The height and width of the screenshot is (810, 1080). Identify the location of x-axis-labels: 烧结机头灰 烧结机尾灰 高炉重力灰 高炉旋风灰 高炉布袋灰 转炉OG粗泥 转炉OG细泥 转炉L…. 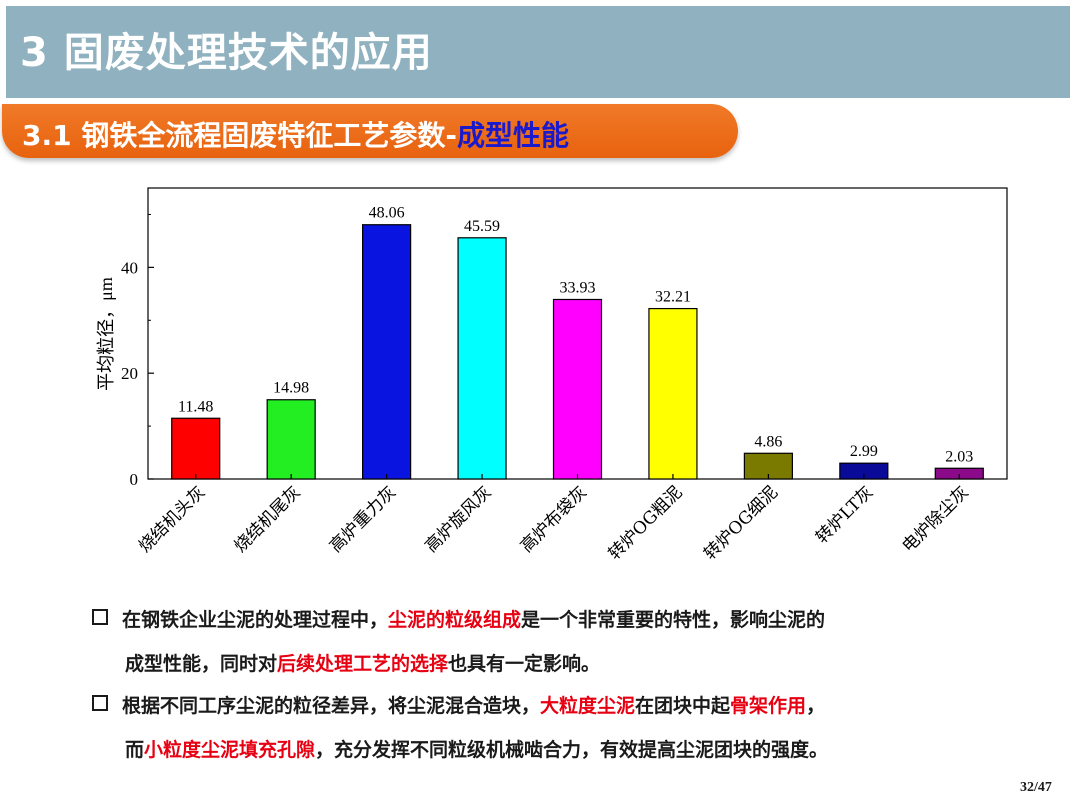
(554, 519).